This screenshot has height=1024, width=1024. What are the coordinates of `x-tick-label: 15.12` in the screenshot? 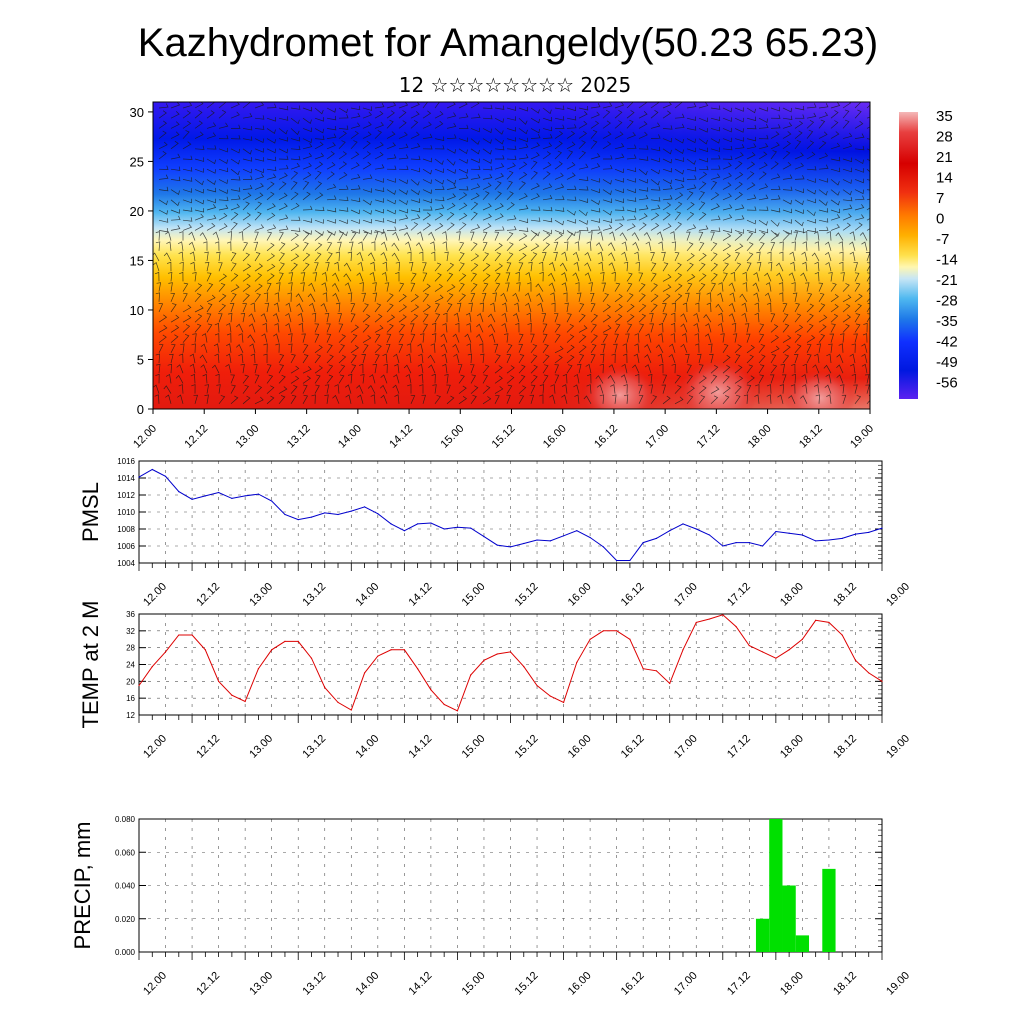 It's located at (527, 747).